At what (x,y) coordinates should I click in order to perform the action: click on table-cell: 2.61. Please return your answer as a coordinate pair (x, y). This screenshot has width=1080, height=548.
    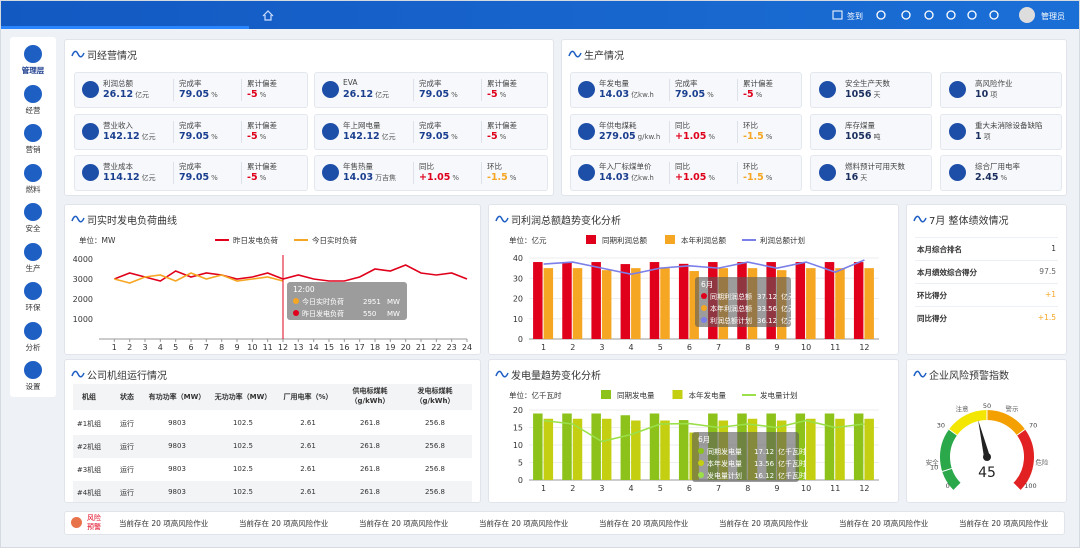
    Looking at the image, I should click on (308, 492).